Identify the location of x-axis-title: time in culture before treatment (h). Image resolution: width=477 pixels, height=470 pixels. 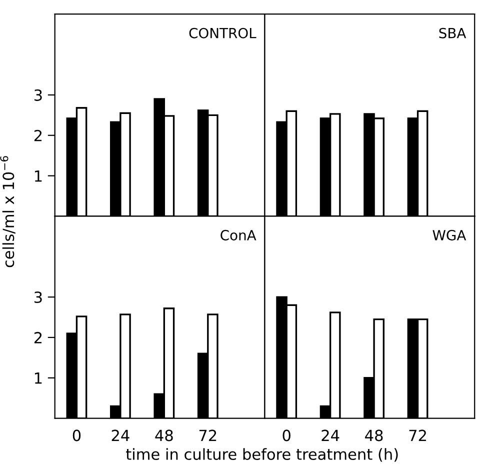
(262, 455).